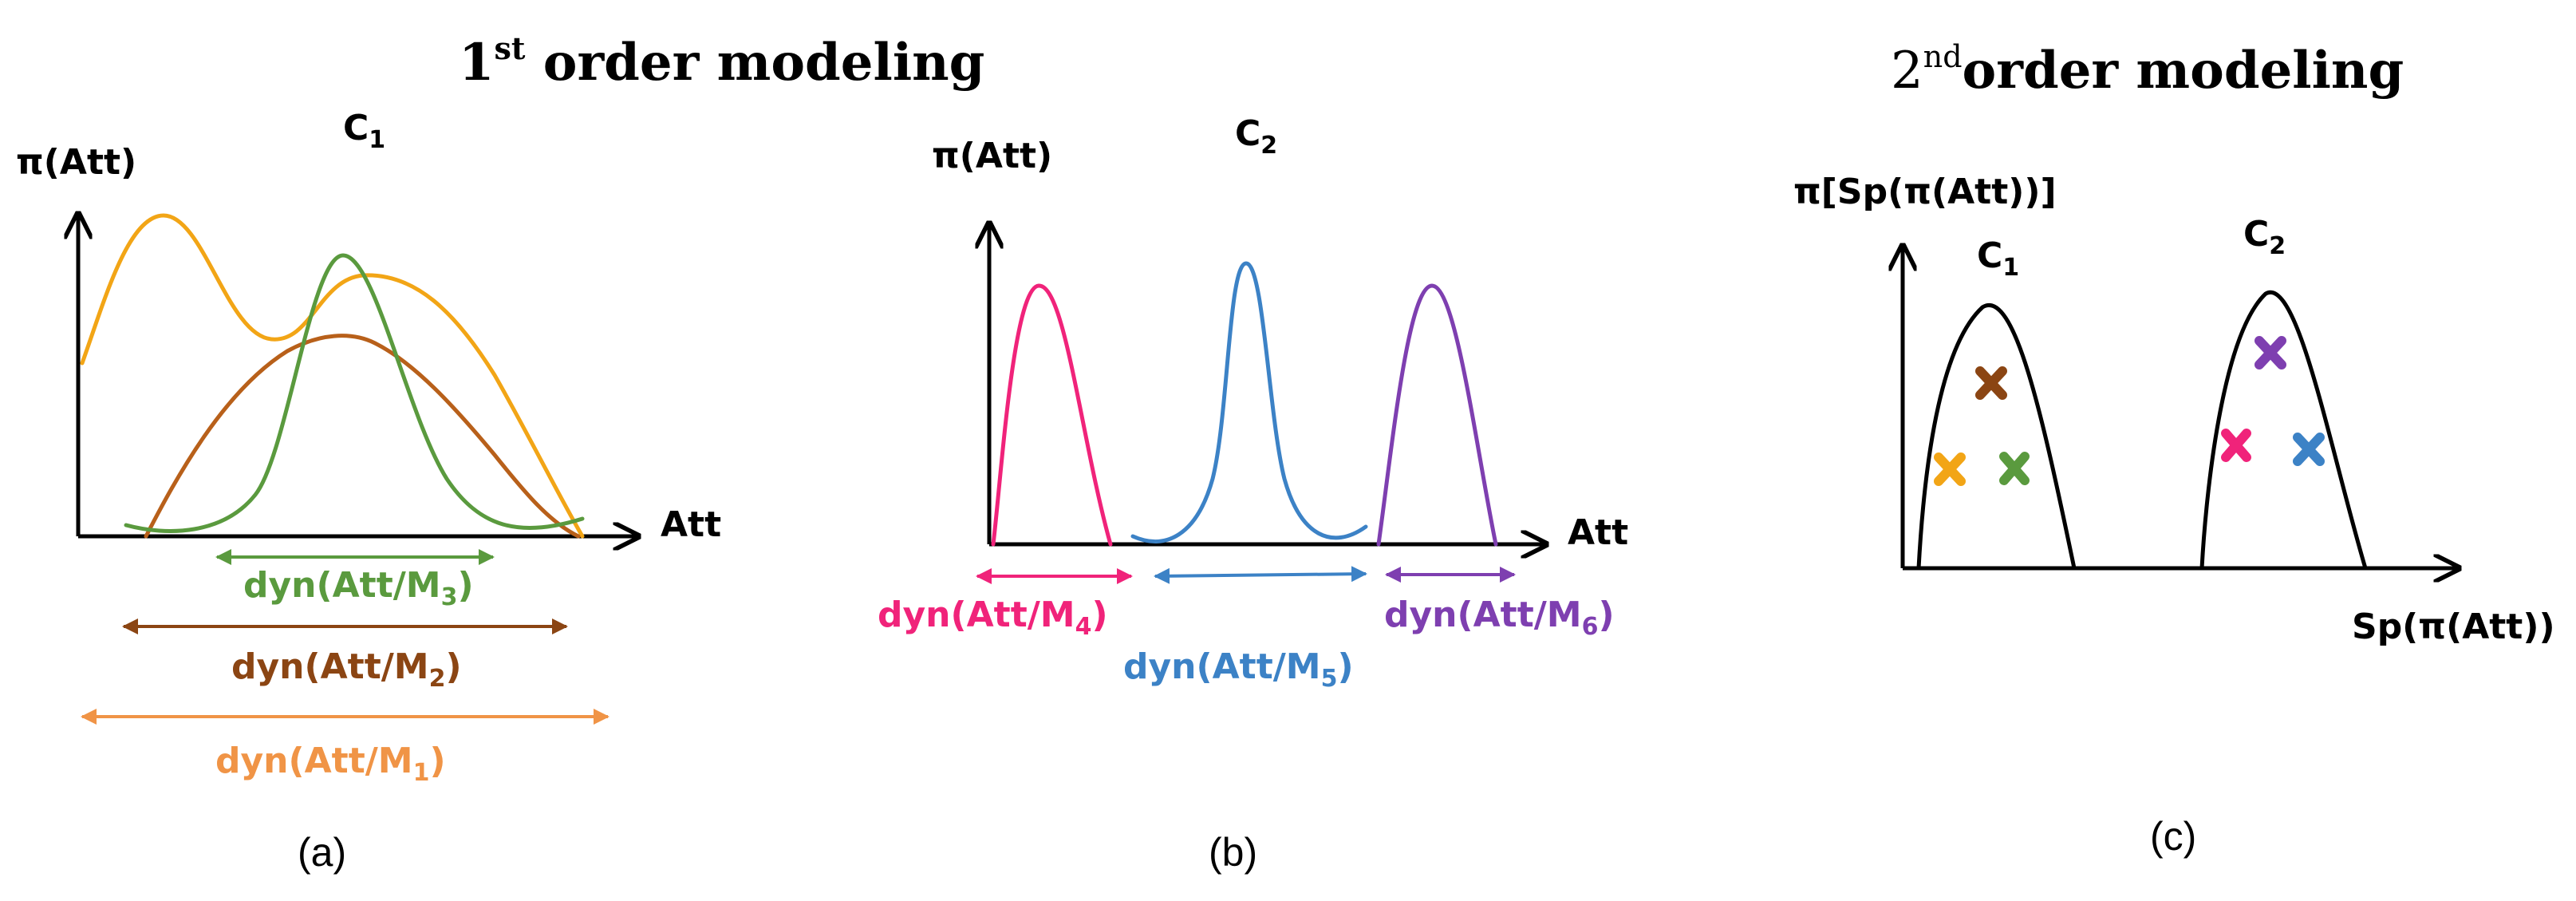 The width and height of the screenshot is (2576, 901). What do you see at coordinates (1925, 192) in the screenshot?
I see `panel-c-y-axis-label: π[Sp(π(Att))]` at bounding box center [1925, 192].